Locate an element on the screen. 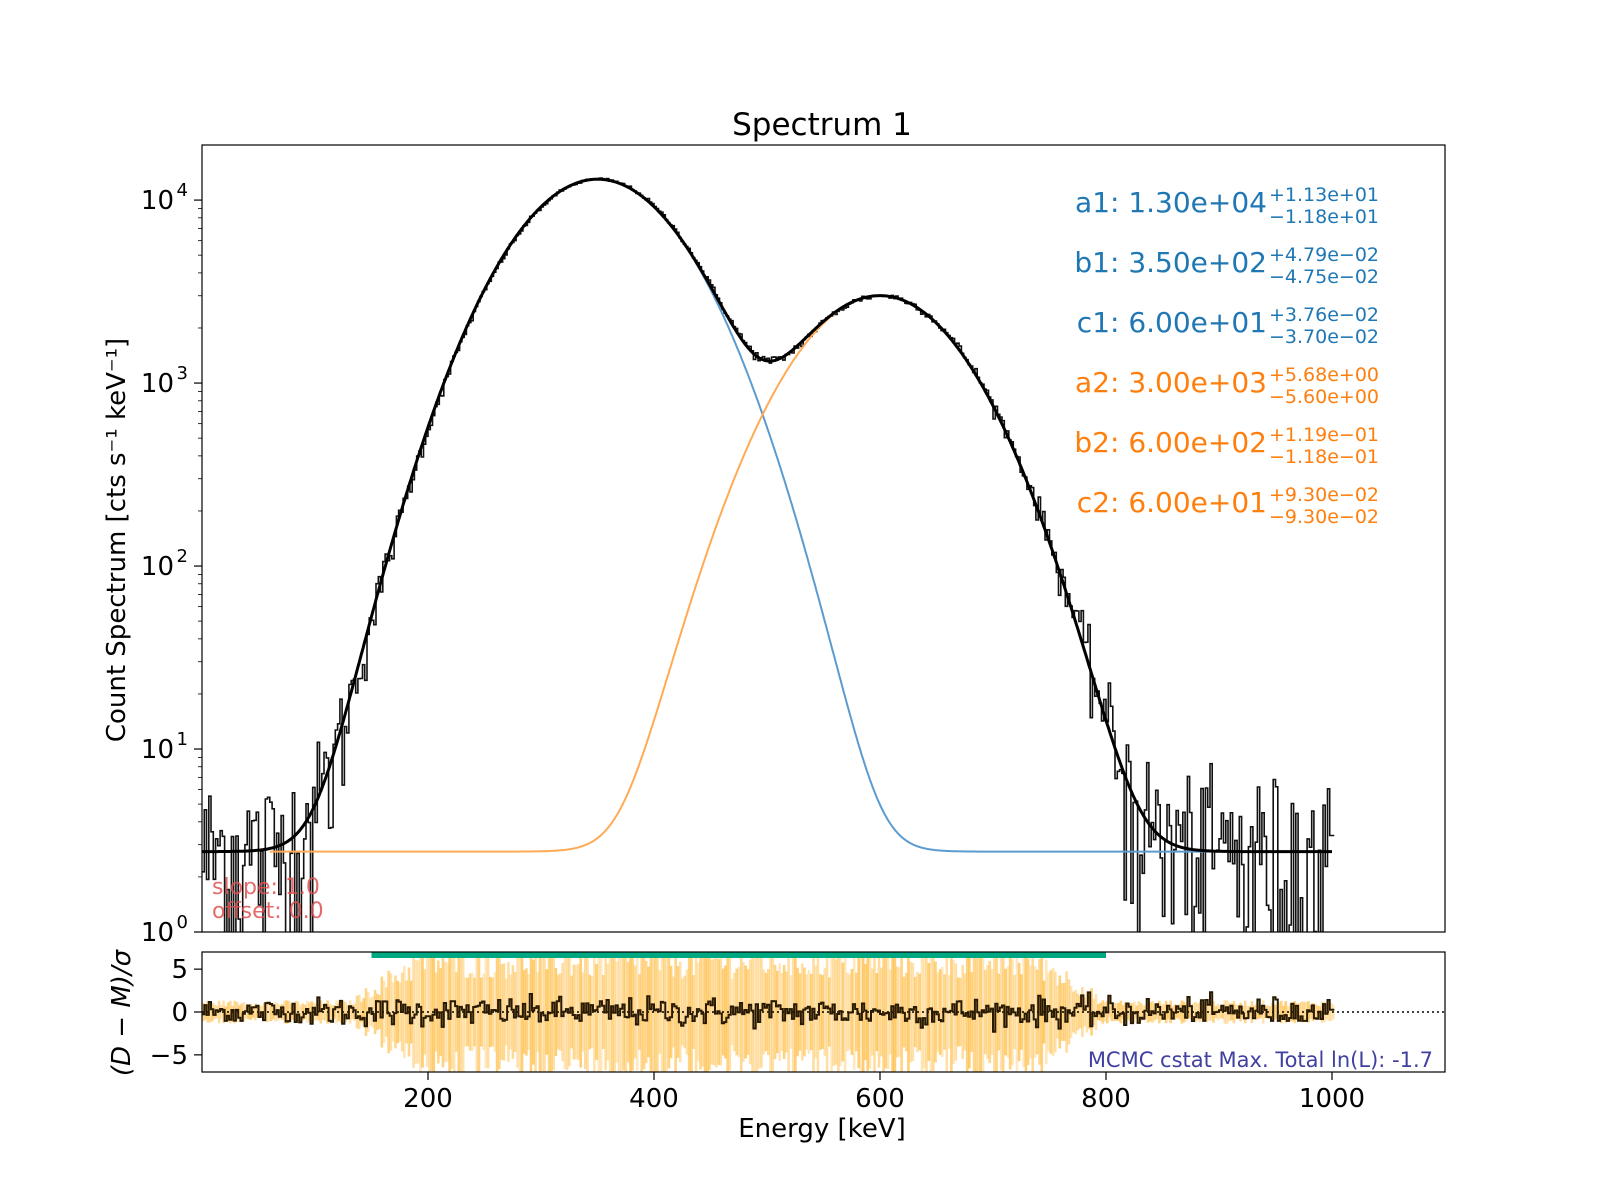  y-tick-exponent: 1 is located at coordinates (182, 739).